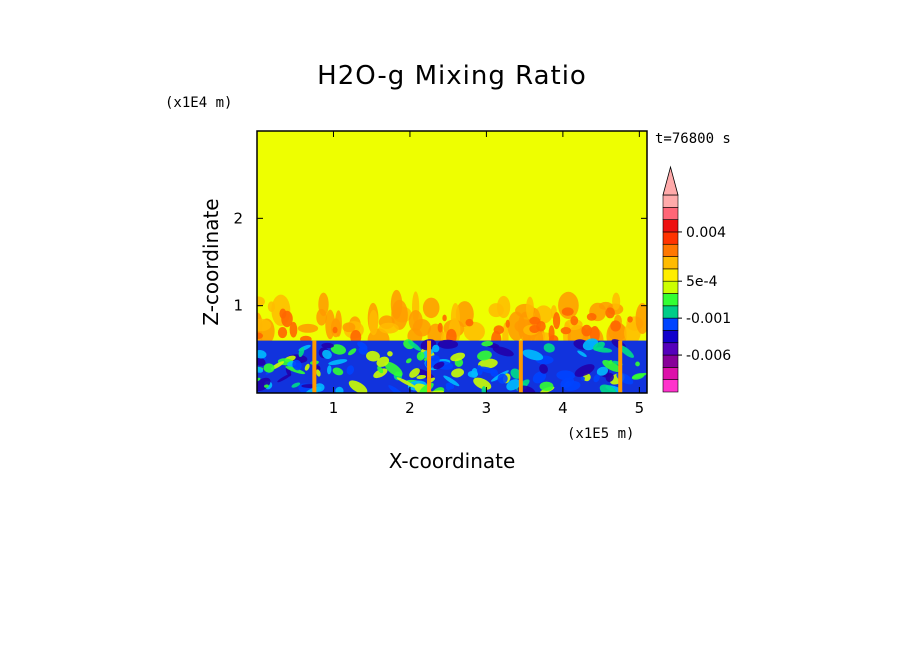 The width and height of the screenshot is (904, 654). Describe the element at coordinates (452, 461) in the screenshot. I see `x-axis-label: X-coordinate` at that location.